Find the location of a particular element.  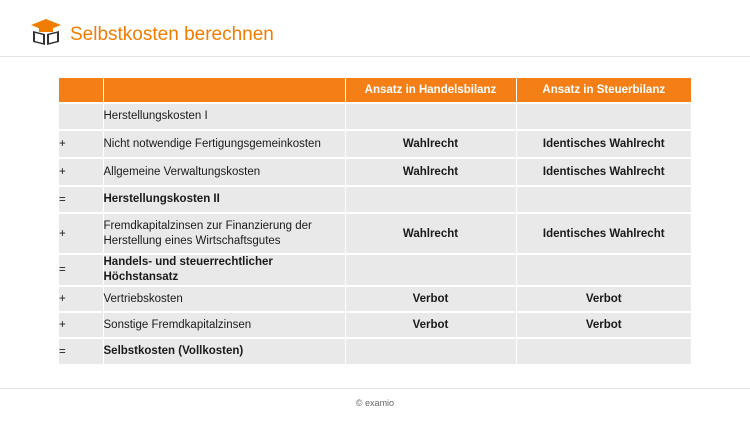

header-op is located at coordinates (81, 90).